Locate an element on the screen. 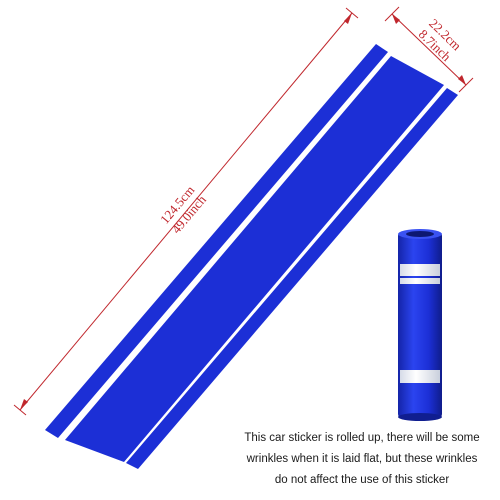  width-dimension-line is located at coordinates (429, 49).